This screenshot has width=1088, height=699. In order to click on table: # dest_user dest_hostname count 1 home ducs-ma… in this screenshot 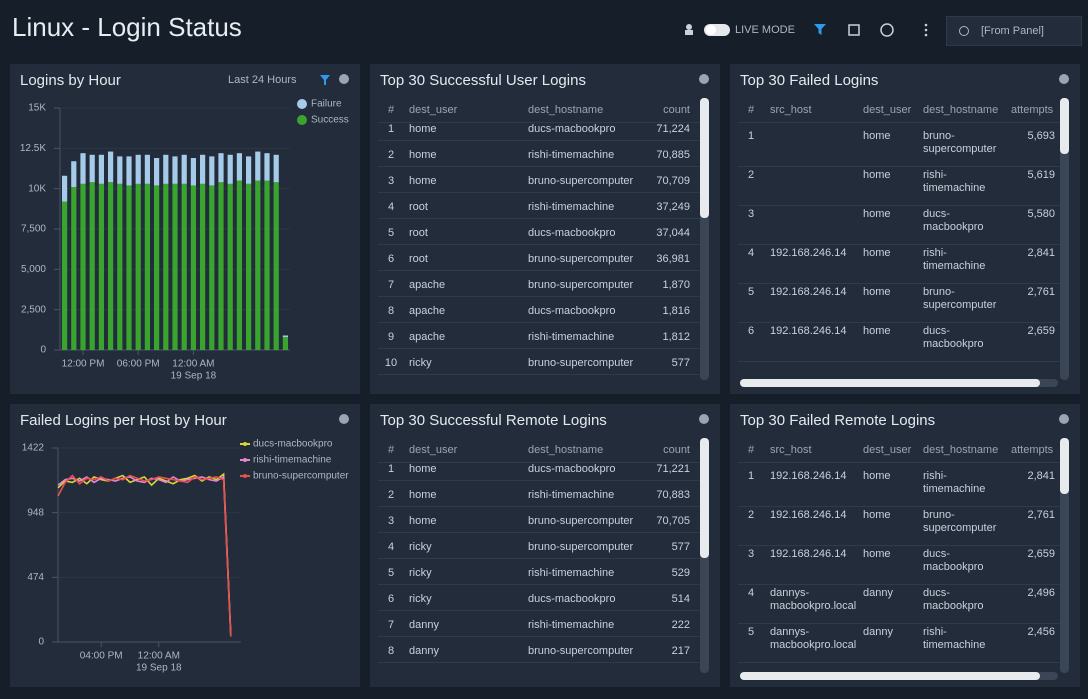, I will do `click(536, 226)`.